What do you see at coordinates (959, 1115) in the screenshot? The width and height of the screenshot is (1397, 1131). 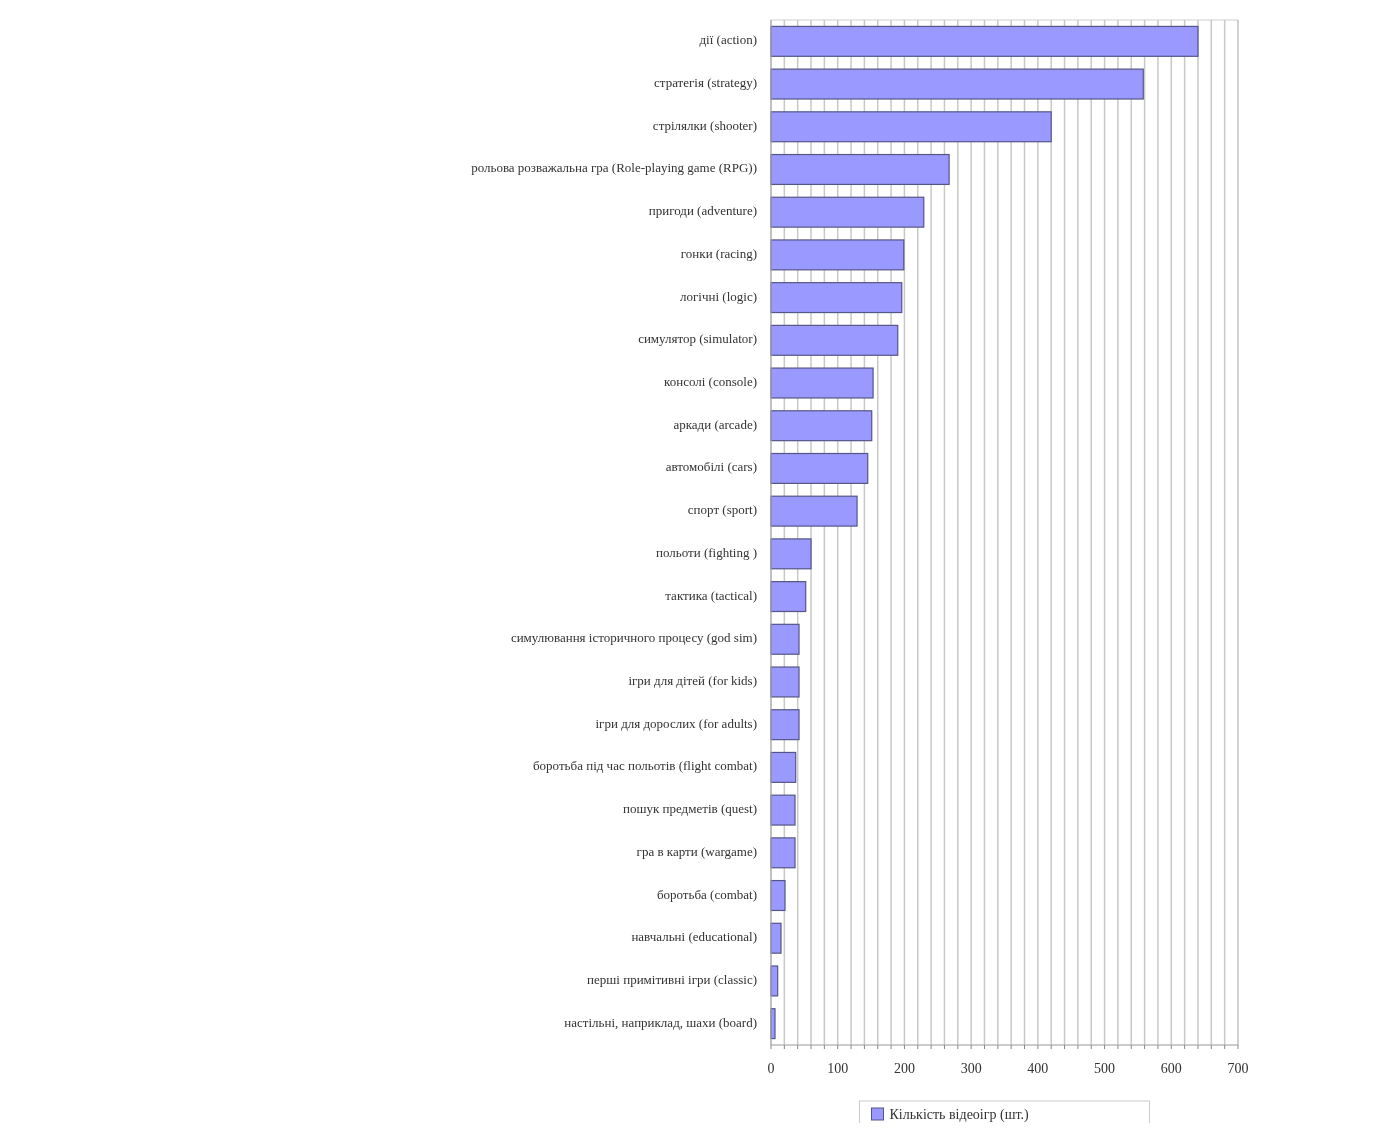 I see `legend-label: Кількість відеоігр (шт.)` at bounding box center [959, 1115].